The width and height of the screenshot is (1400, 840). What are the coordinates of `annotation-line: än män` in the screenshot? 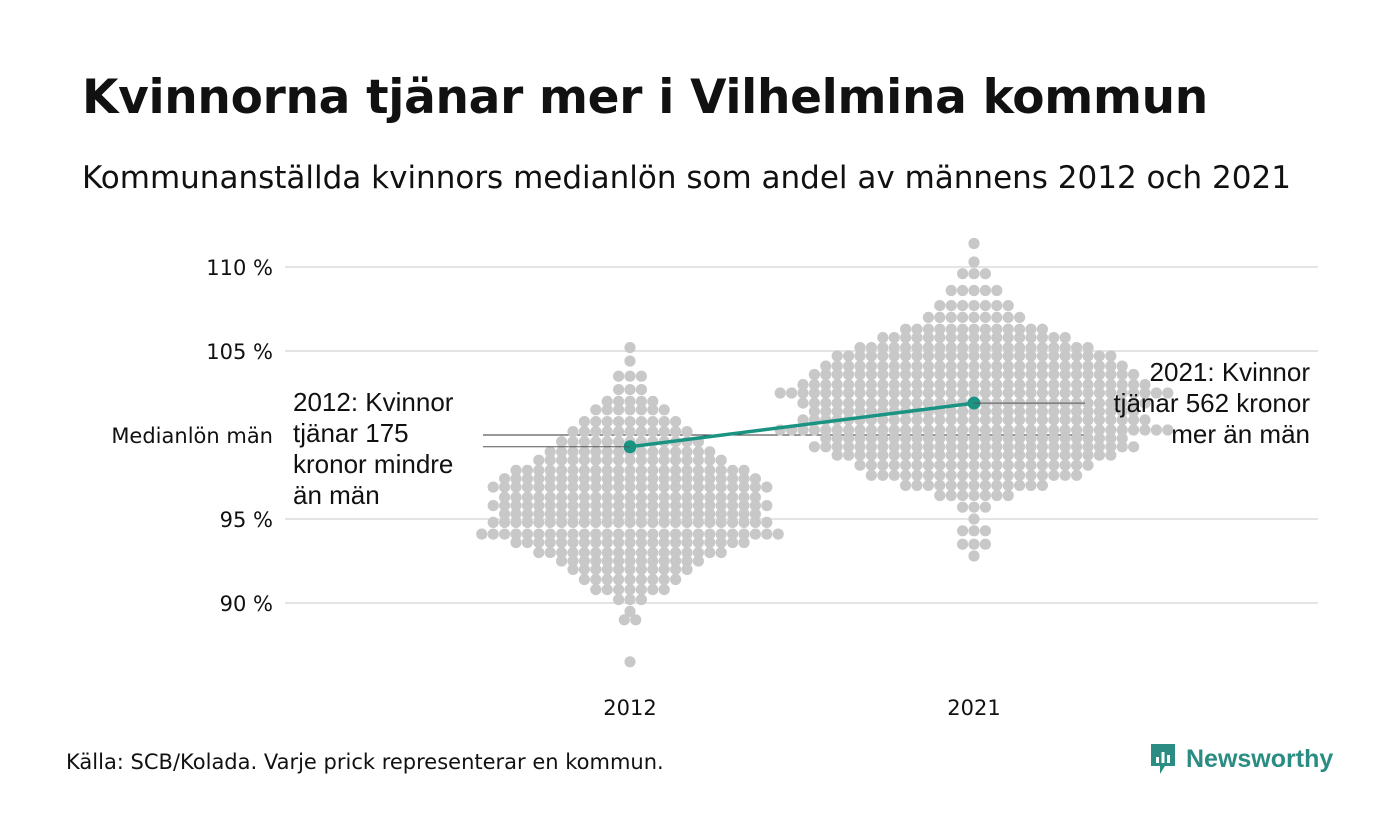 It's located at (336, 495).